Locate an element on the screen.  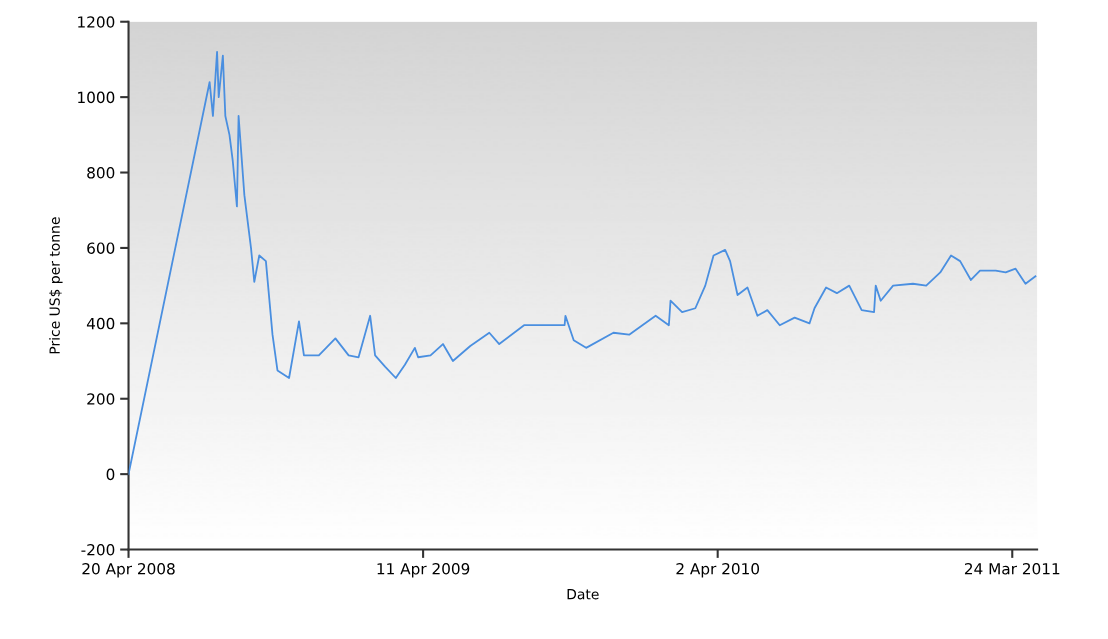
y-tick-label: 1000 is located at coordinates (96, 97).